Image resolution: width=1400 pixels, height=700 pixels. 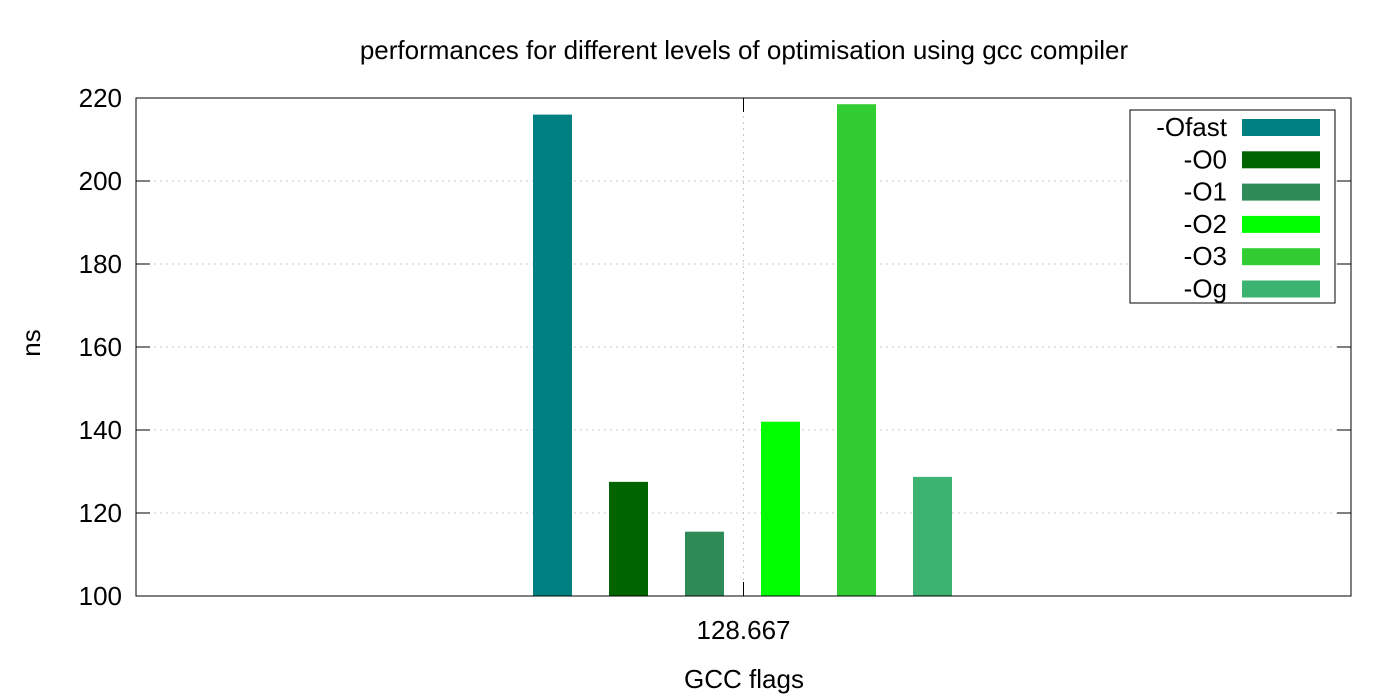 I want to click on y-axis-label: ns, so click(x=31, y=342).